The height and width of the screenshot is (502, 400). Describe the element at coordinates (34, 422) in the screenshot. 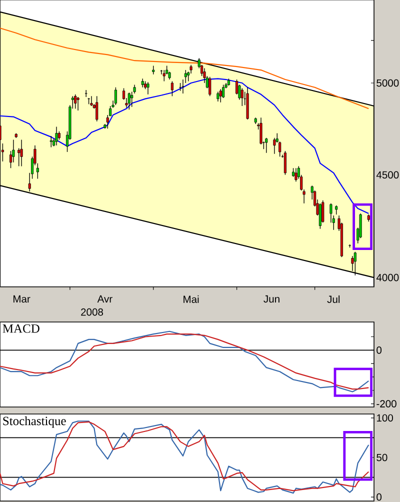

I see `chart-title: Stochastique` at that location.